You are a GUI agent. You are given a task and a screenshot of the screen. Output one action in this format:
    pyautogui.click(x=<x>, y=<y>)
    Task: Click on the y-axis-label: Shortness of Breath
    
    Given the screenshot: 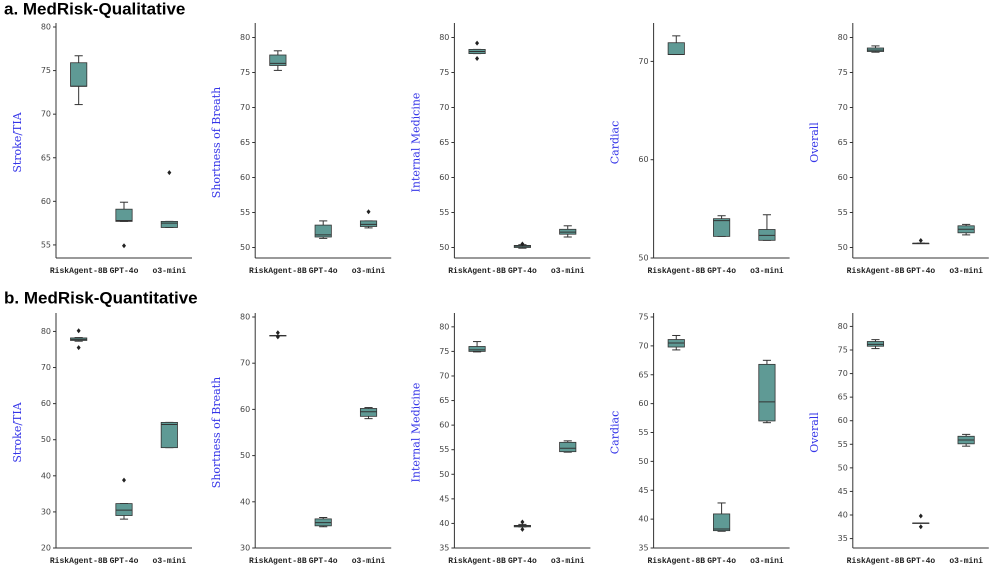 What is the action you would take?
    pyautogui.click(x=216, y=142)
    